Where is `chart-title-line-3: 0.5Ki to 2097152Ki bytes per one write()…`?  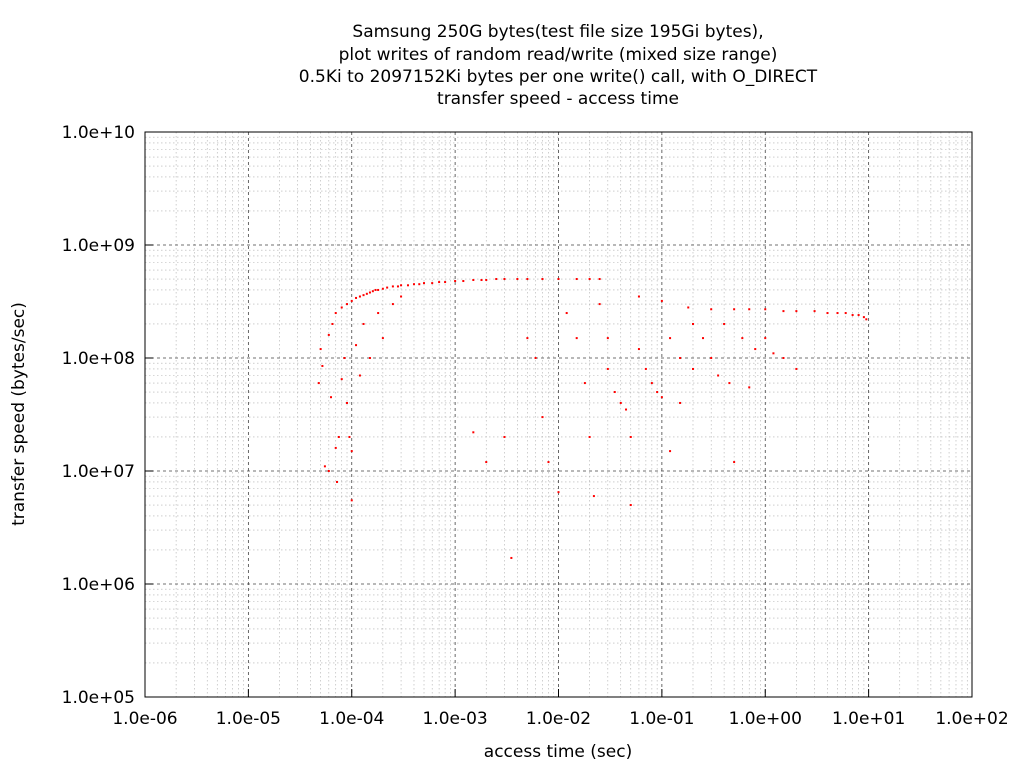
chart-title-line-3: 0.5Ki to 2097152Ki bytes per one write()… is located at coordinates (558, 77).